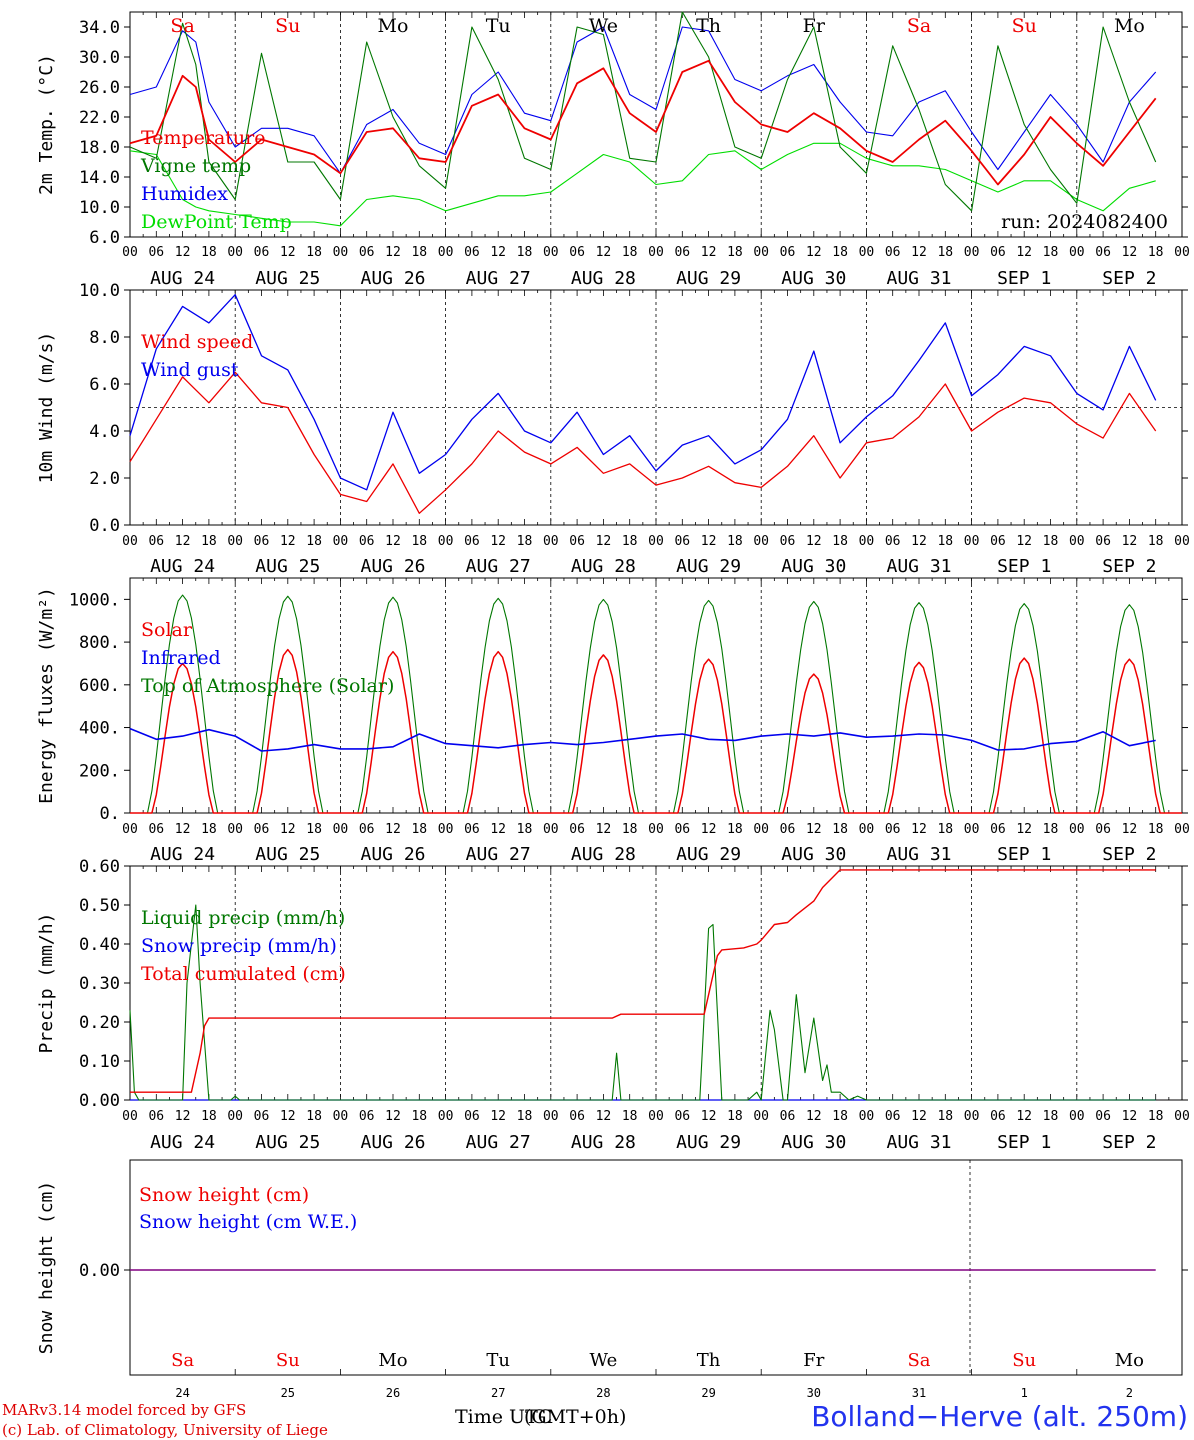  What do you see at coordinates (603, 26) in the screenshot?
I see `temp-weekday-label: We` at bounding box center [603, 26].